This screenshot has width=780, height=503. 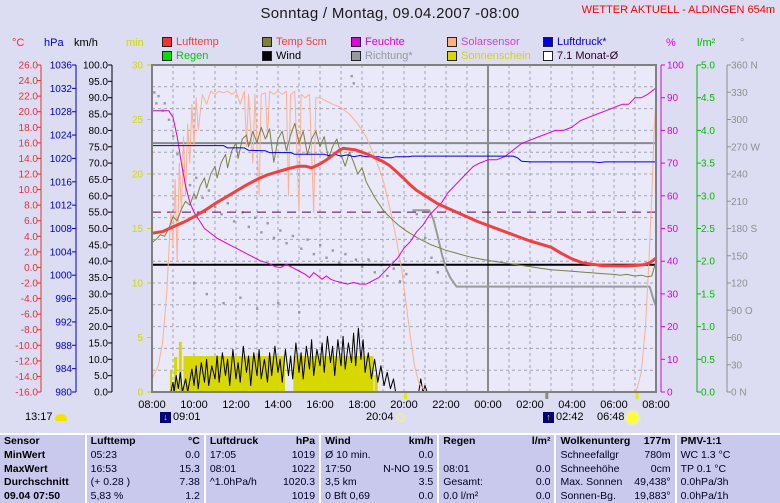 I want to click on cell-value: km/h, so click(x=421, y=441).